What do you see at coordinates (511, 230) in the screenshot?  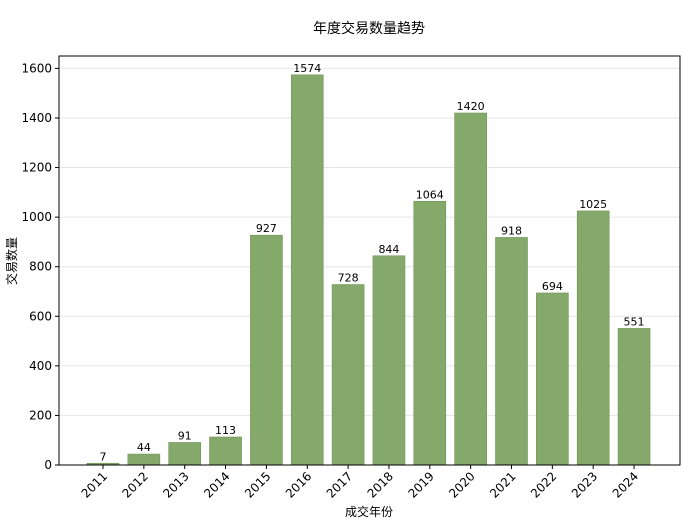 I see `bar-value-label: 918` at bounding box center [511, 230].